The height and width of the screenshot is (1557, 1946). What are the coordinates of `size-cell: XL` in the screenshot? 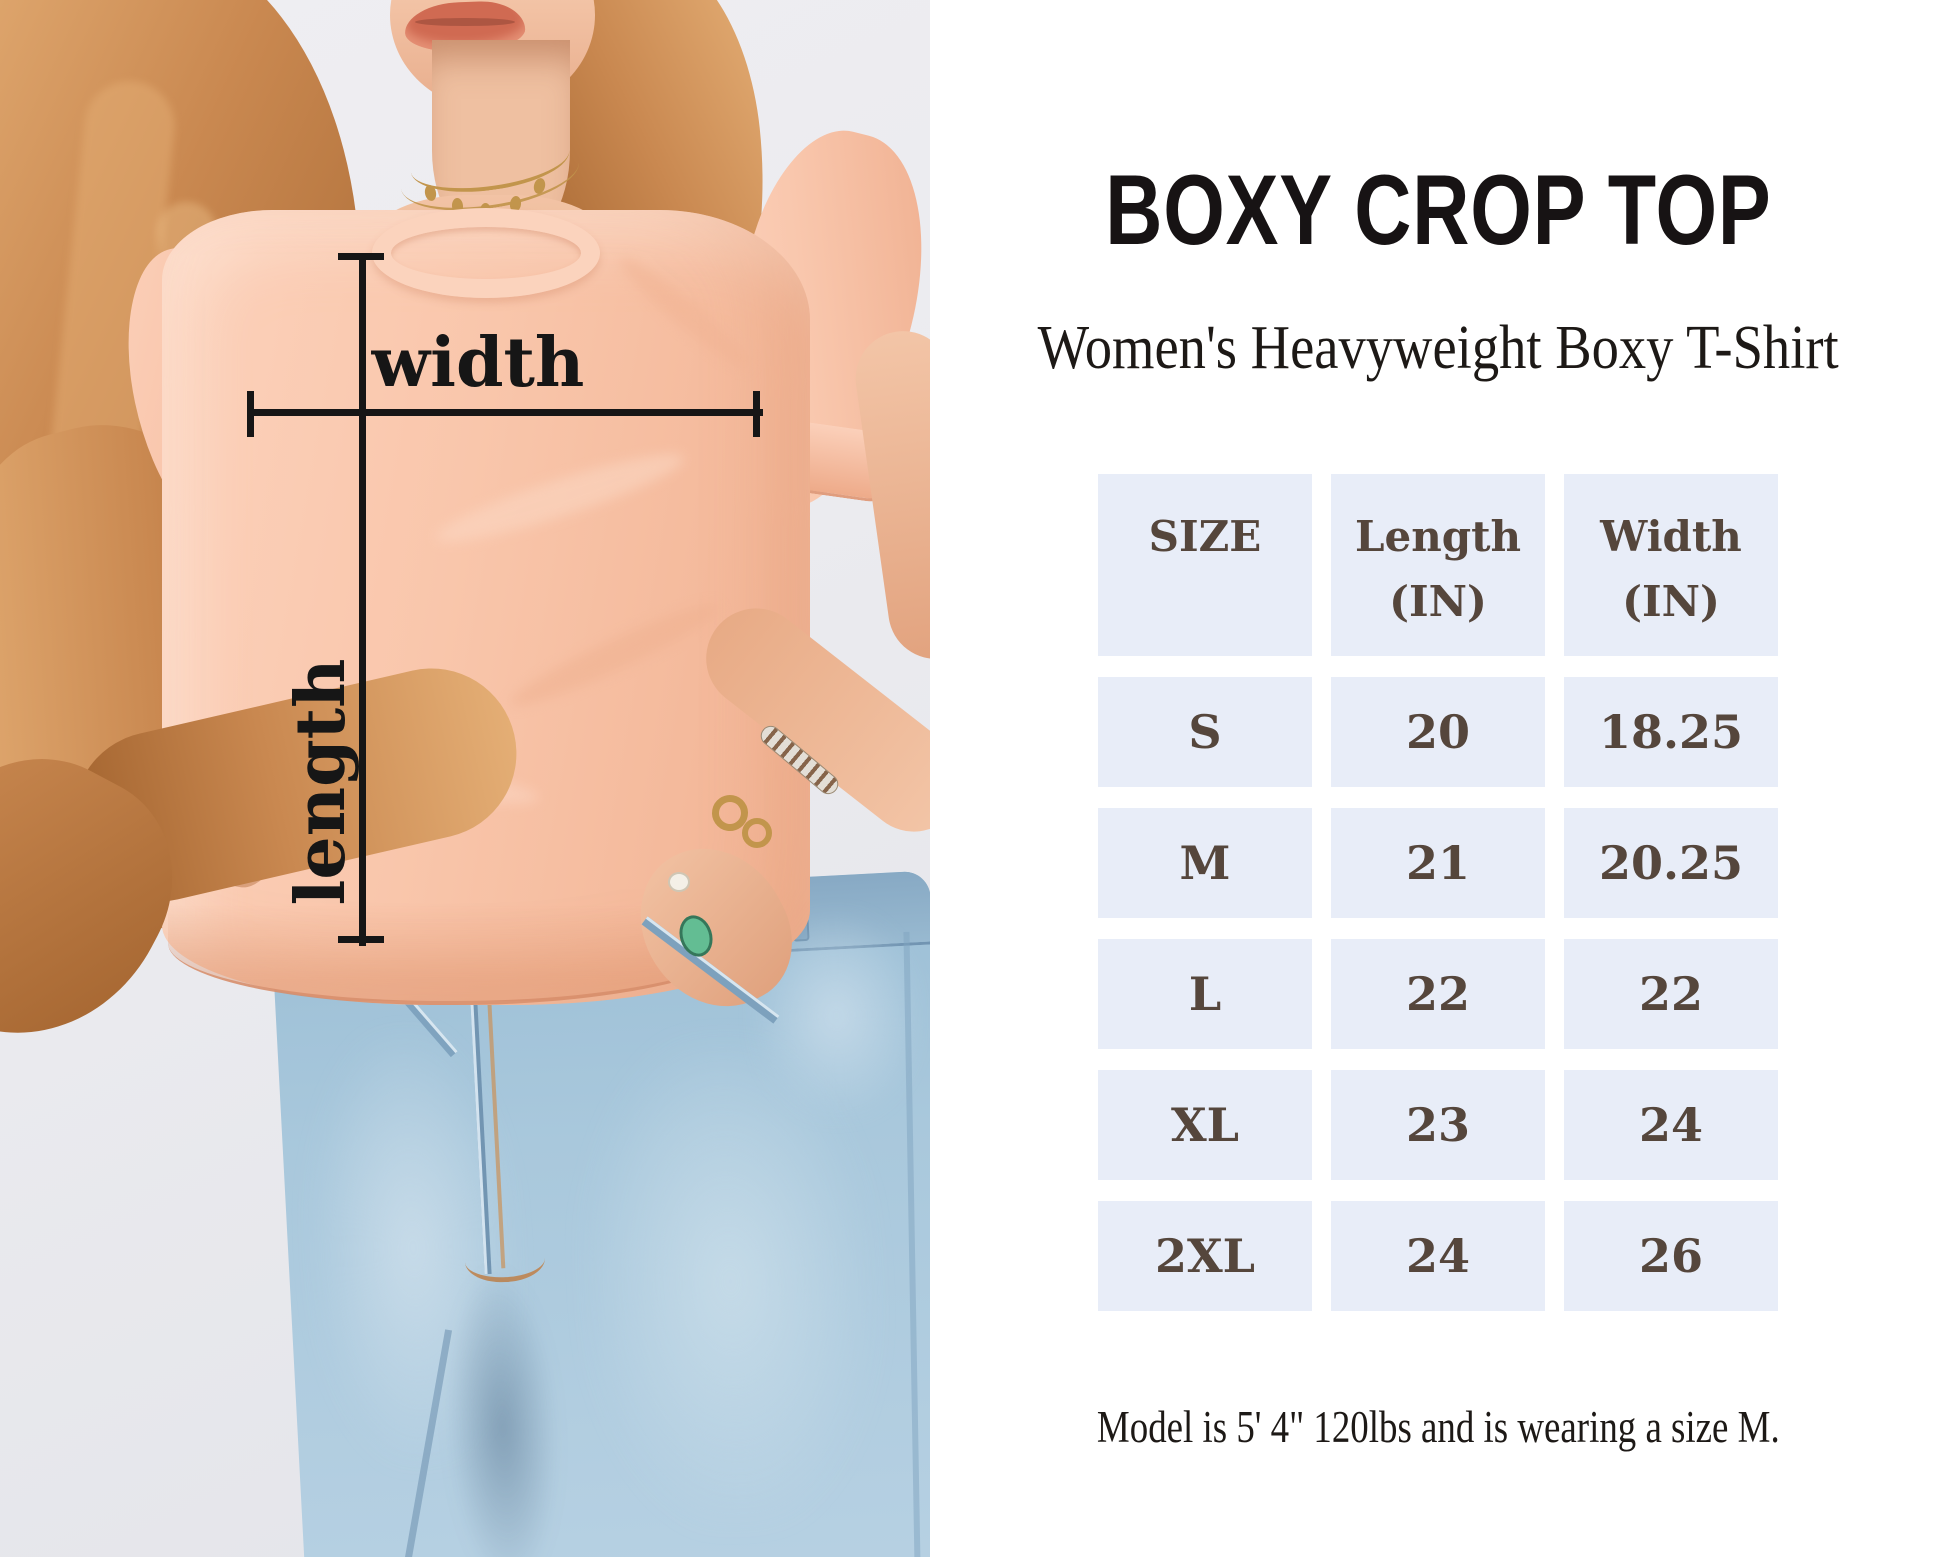 It's located at (1205, 1125).